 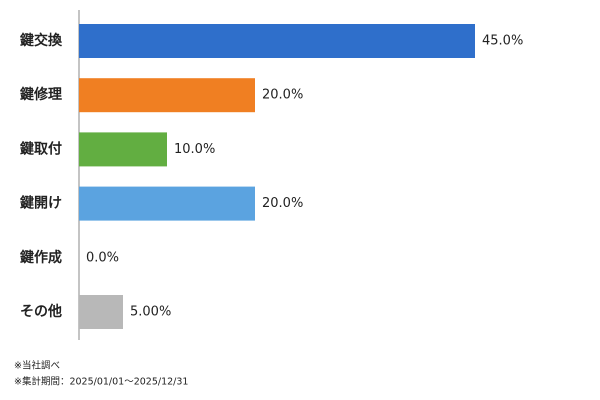 What do you see at coordinates (502, 41) in the screenshot?
I see `value-label: 45.0%` at bounding box center [502, 41].